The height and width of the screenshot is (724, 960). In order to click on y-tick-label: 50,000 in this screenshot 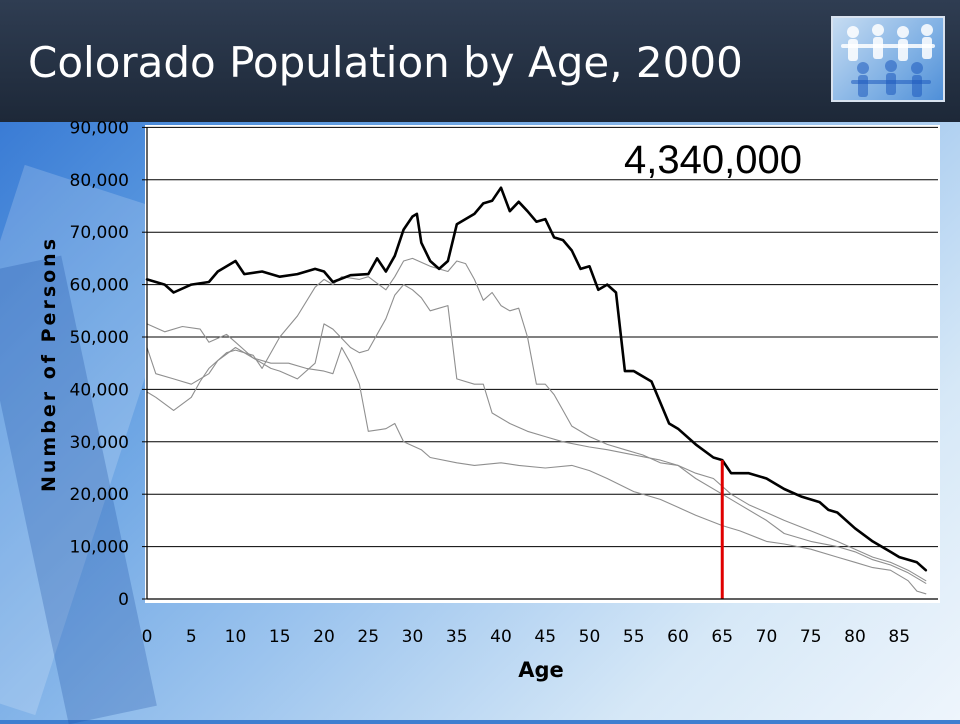, I will do `click(99, 338)`.